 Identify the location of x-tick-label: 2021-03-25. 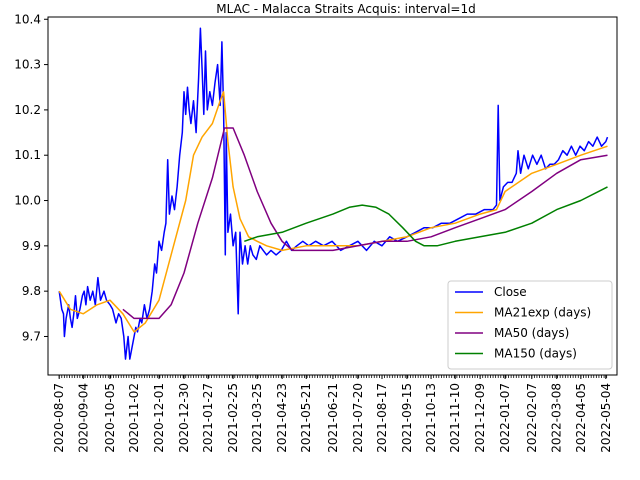
(257, 418).